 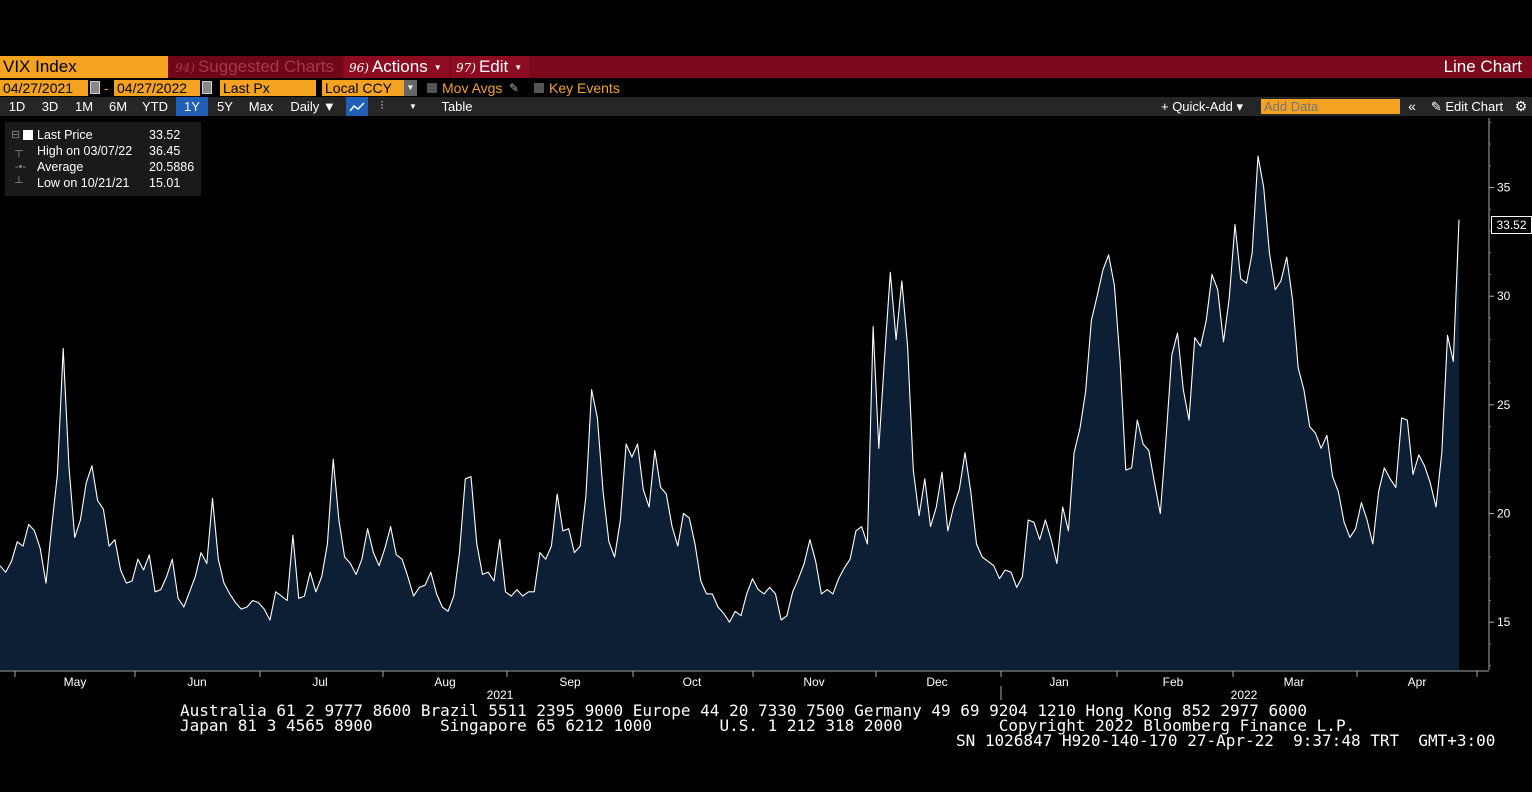 What do you see at coordinates (357, 106) in the screenshot?
I see `line-chart-icon` at bounding box center [357, 106].